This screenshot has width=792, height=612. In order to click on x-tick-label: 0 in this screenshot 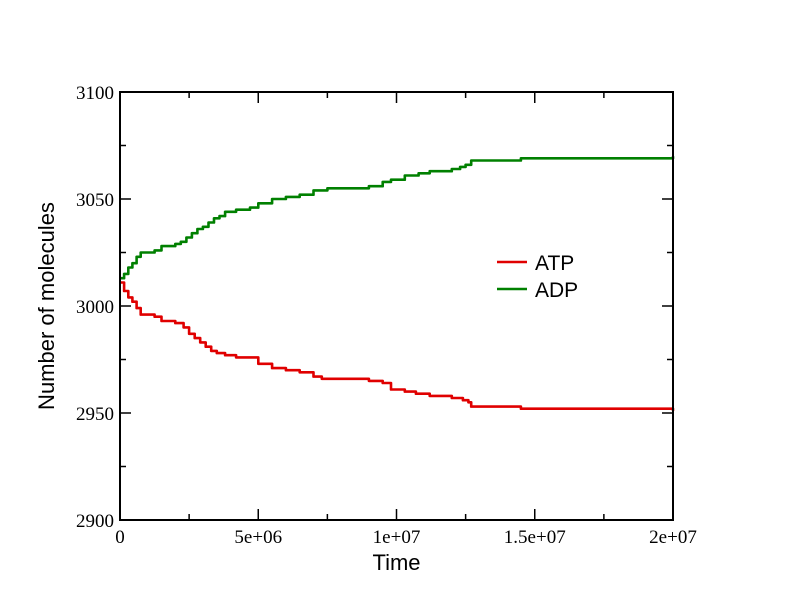, I will do `click(120, 537)`.